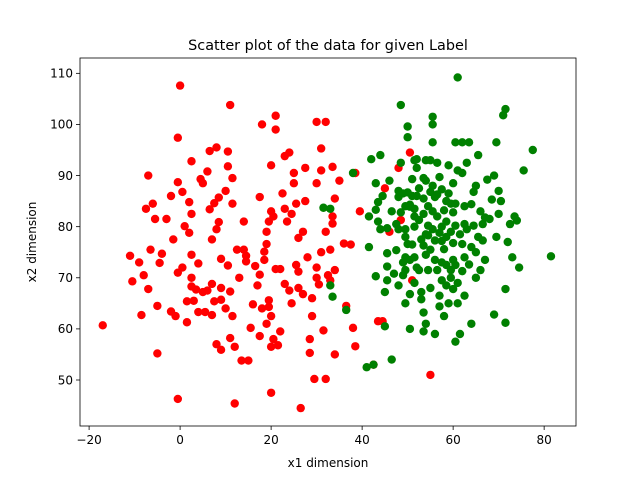  What do you see at coordinates (328, 46) in the screenshot?
I see `chart-title: Scatter plot of the data for given Label` at bounding box center [328, 46].